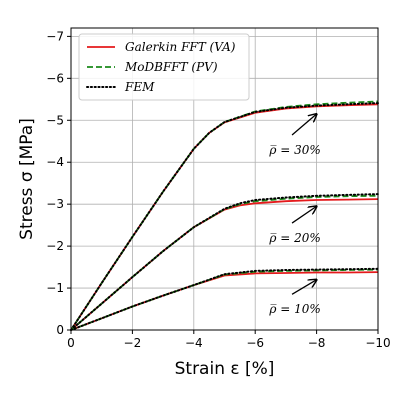 This screenshot has height=407, width=407. I want to click on legend-label: Galerkin FFT (VA), so click(180, 47).